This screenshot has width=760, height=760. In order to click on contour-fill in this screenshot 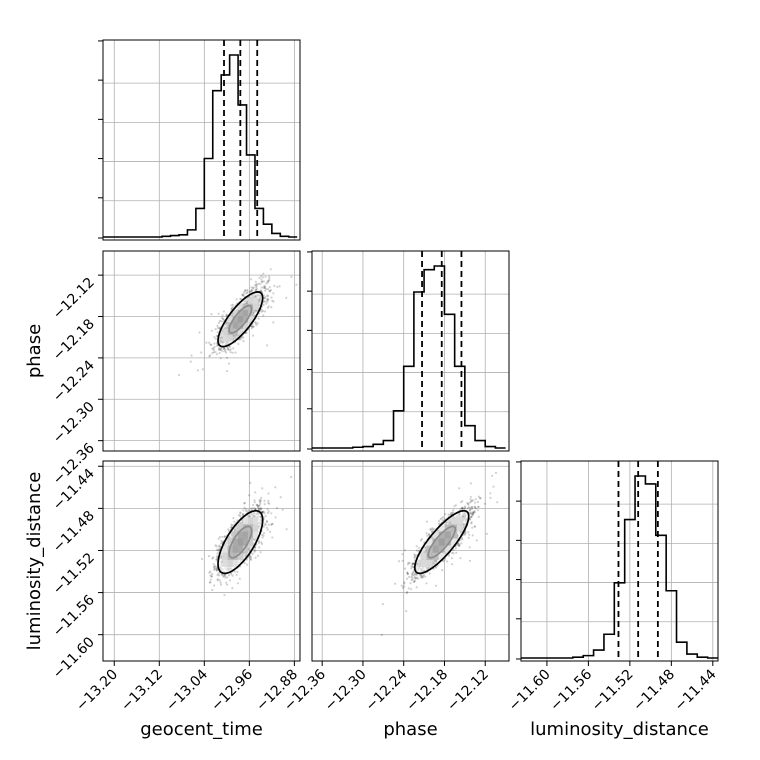, I will do `click(240, 319)`.